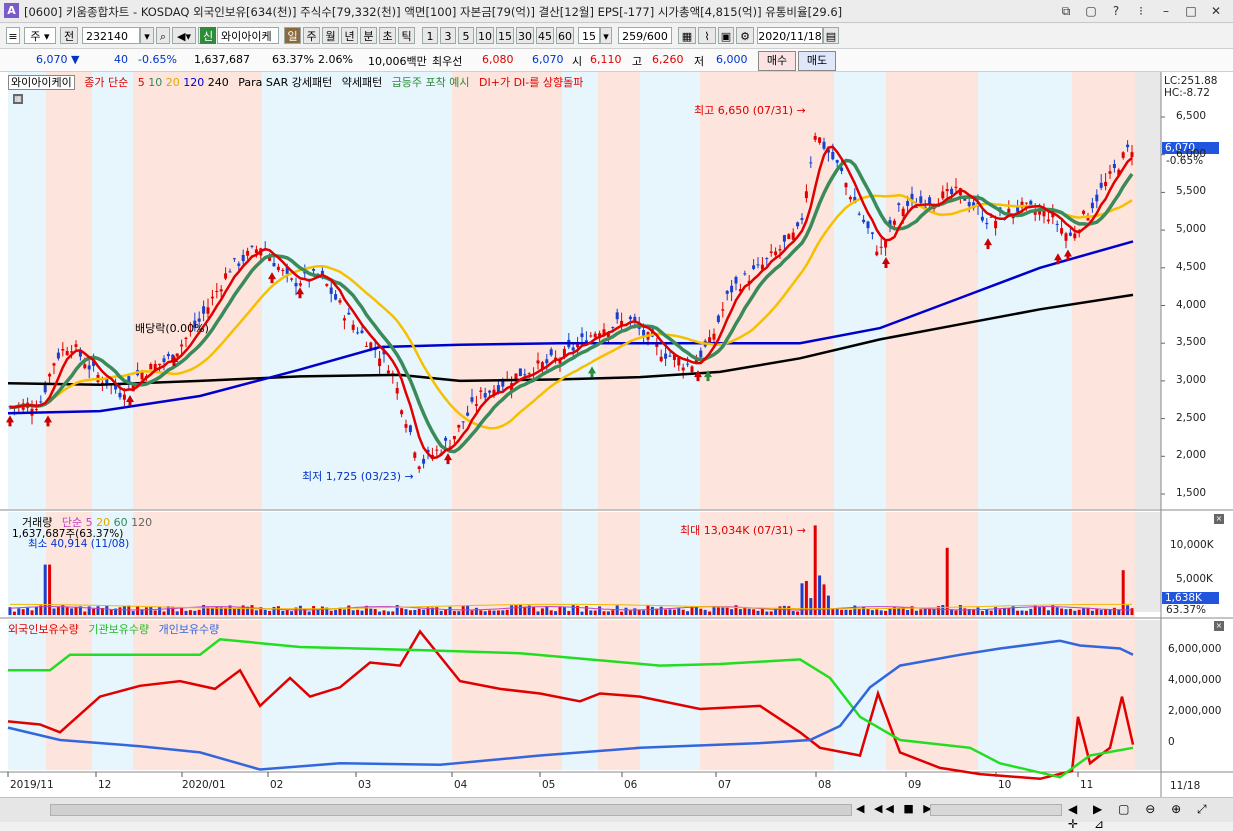 The height and width of the screenshot is (831, 1233). I want to click on volume-ratio: 63.37%, so click(293, 59).